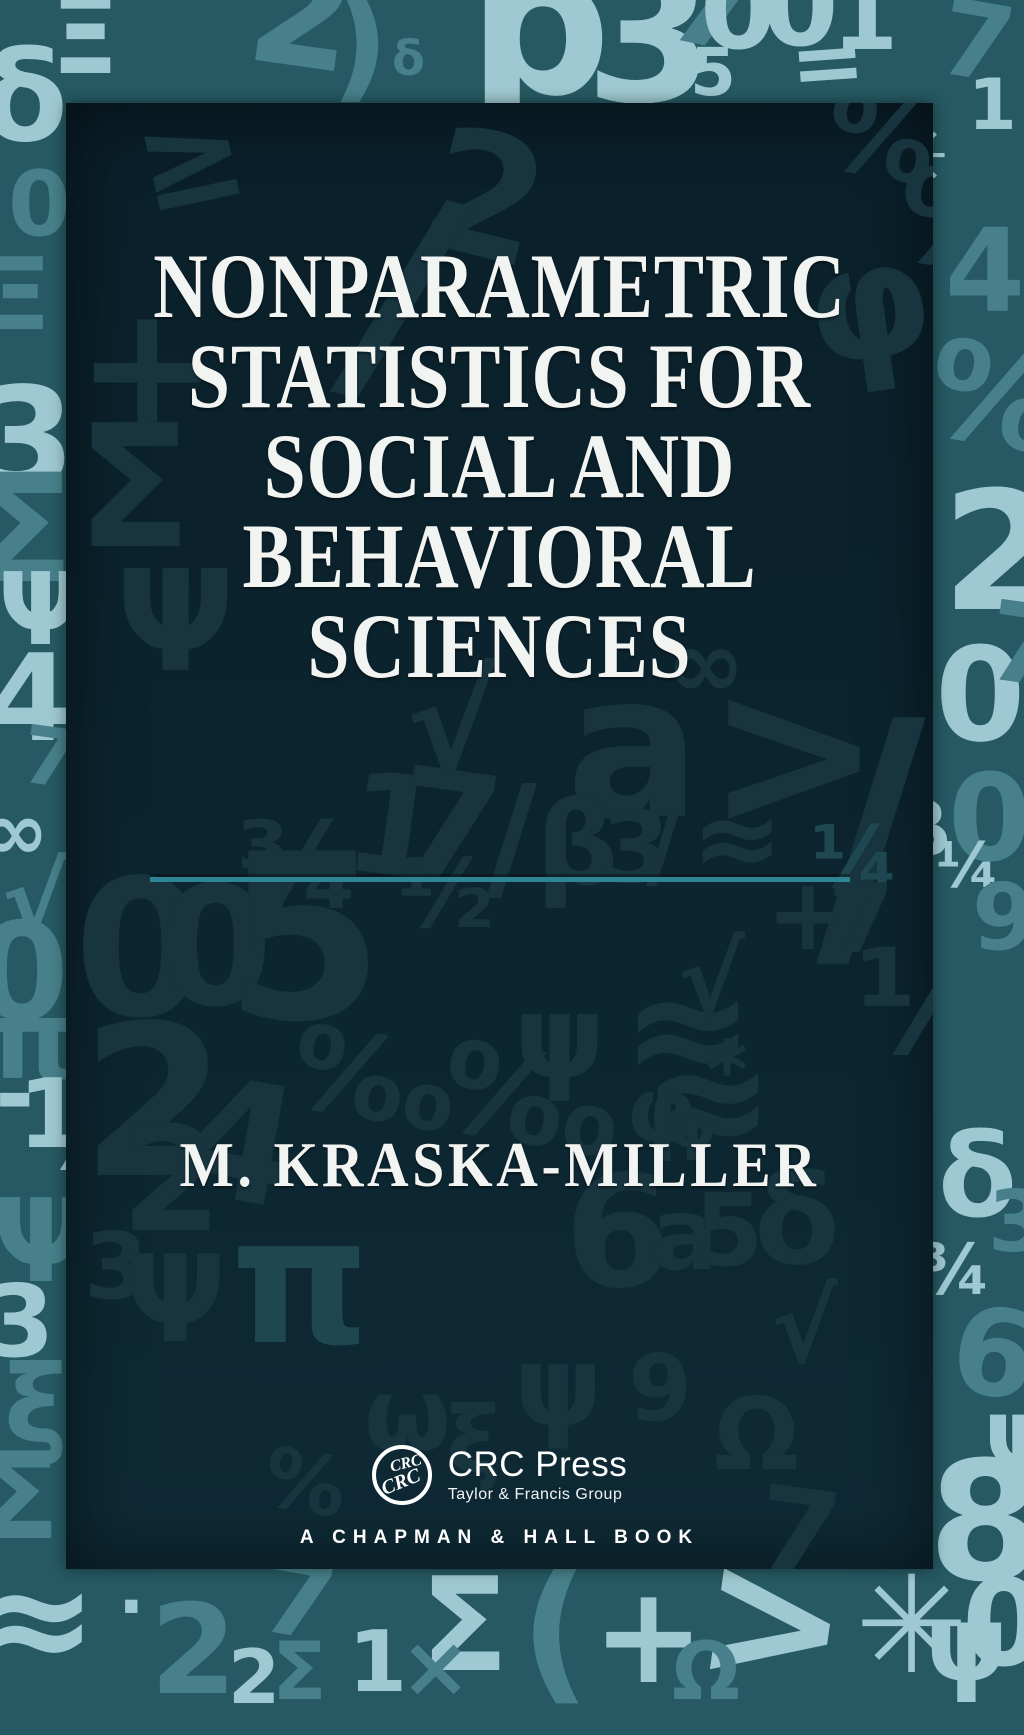  Describe the element at coordinates (983, 1354) in the screenshot. I see `math-symbol: 6` at that location.